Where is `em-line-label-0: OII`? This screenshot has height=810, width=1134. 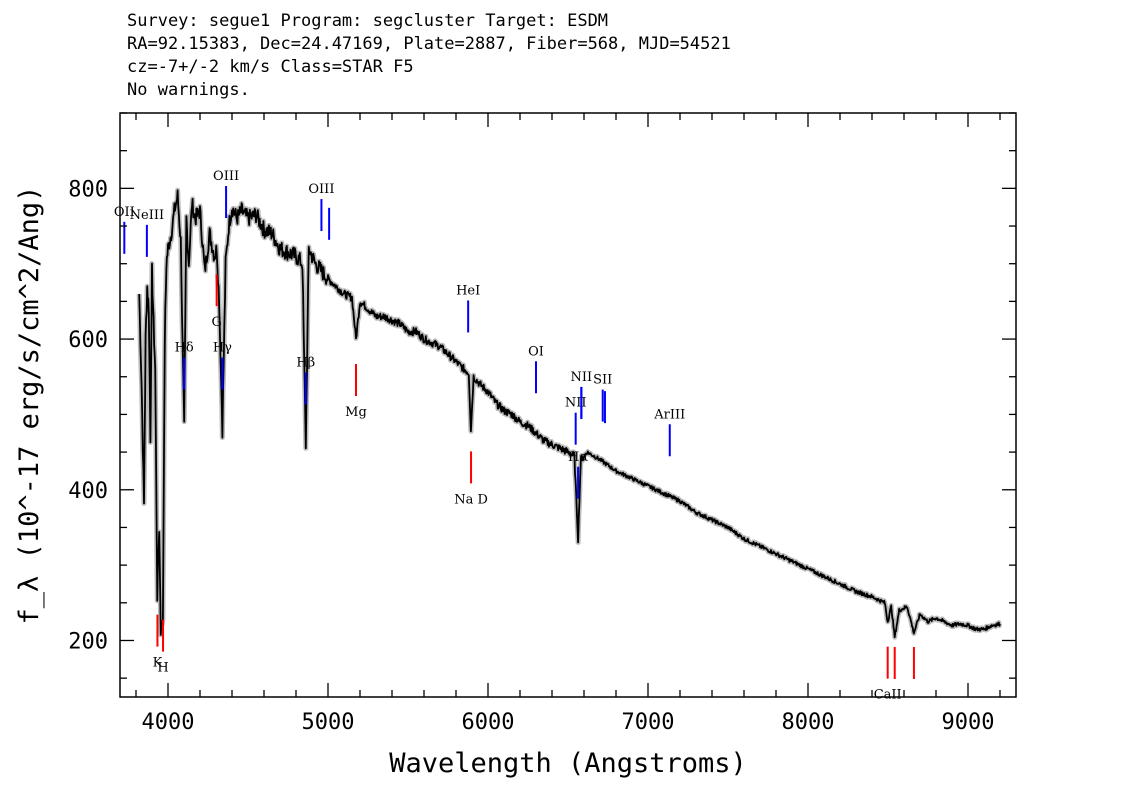
em-line-label-0: OII is located at coordinates (124, 212).